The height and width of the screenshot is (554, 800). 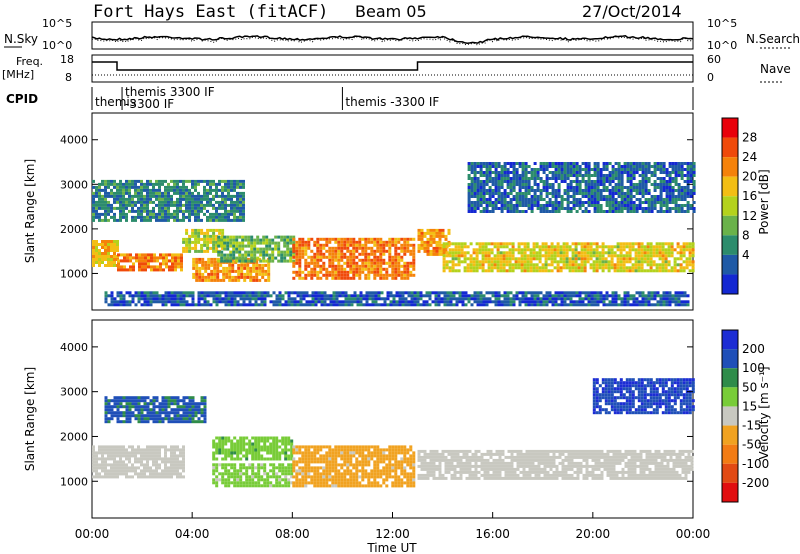 I want to click on cpid-segment-label: themis, so click(x=115, y=102).